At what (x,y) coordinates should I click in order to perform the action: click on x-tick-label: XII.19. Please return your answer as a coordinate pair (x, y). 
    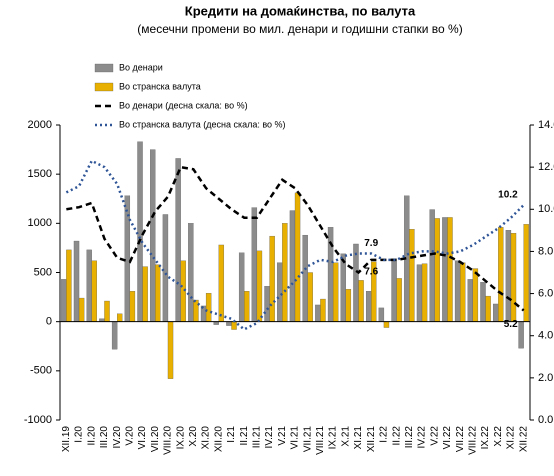
    Looking at the image, I should click on (66, 439).